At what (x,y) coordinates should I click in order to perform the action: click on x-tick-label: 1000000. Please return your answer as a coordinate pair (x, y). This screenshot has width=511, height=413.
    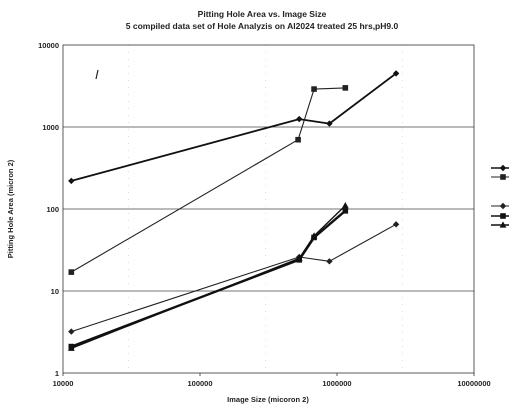
    Looking at the image, I should click on (336, 383).